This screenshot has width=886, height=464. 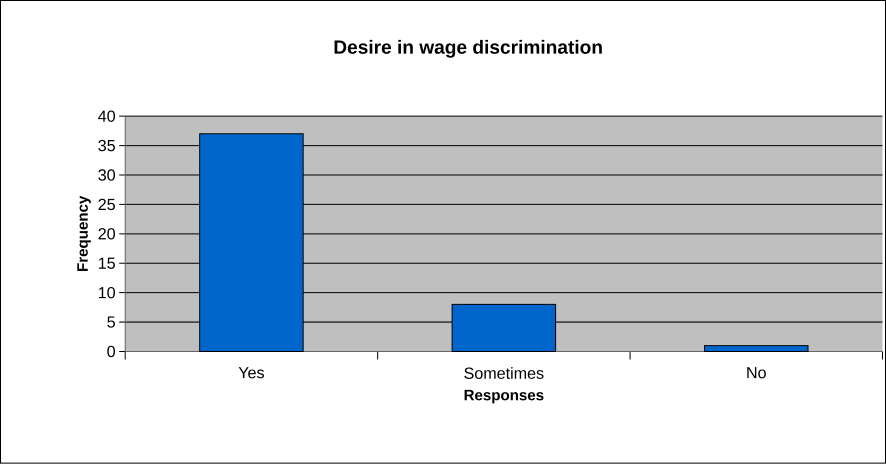 I want to click on y-tick-label: 10, so click(x=106, y=293).